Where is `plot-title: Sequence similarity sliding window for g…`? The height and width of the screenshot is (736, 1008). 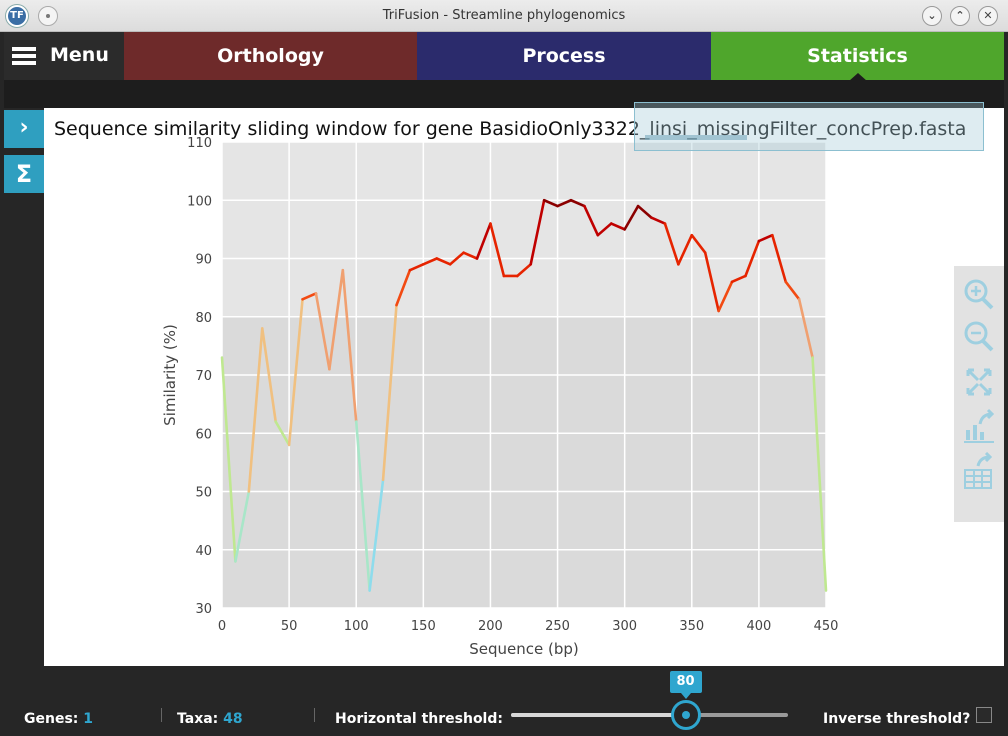
plot-title: Sequence similarity sliding window for g… is located at coordinates (510, 129).